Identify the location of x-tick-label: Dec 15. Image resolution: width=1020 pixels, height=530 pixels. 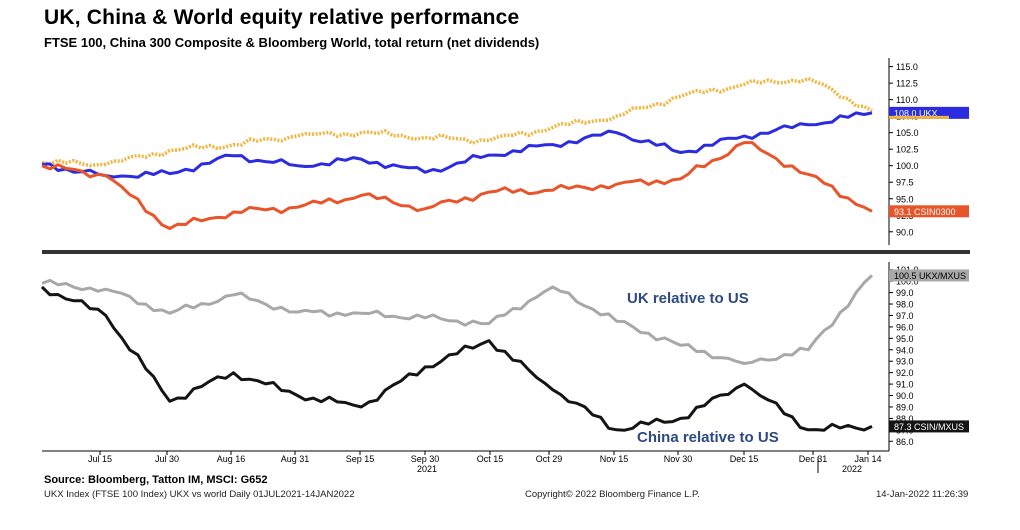
(744, 459).